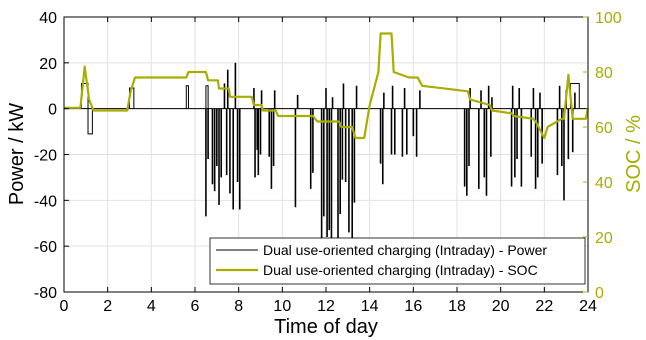 The image size is (646, 340). Describe the element at coordinates (45, 201) in the screenshot. I see `y-left-tick-label: -40` at that location.